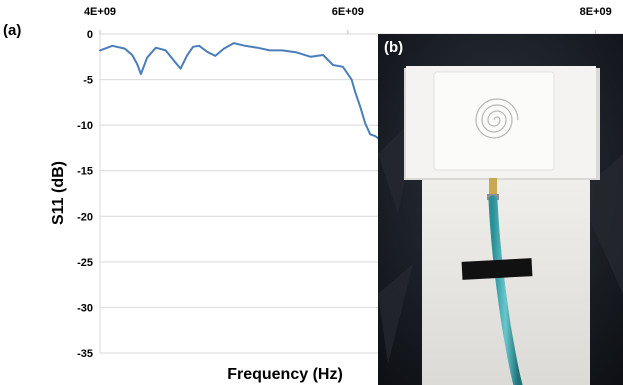 This screenshot has width=623, height=385. What do you see at coordinates (85, 217) in the screenshot?
I see `y-tick-label: -20` at bounding box center [85, 217].